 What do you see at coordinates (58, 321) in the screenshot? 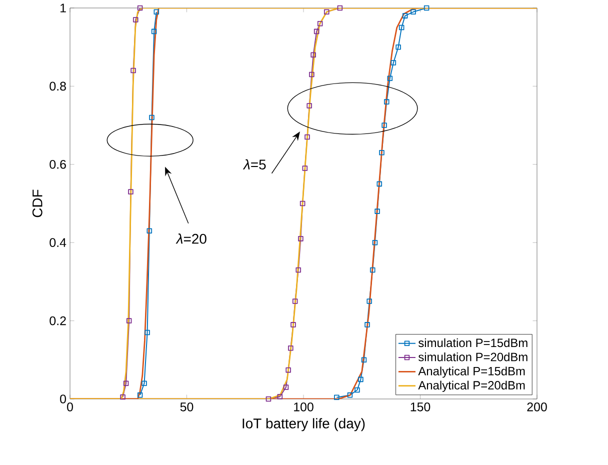
I see `y-tick-label: 0.2` at bounding box center [58, 321].